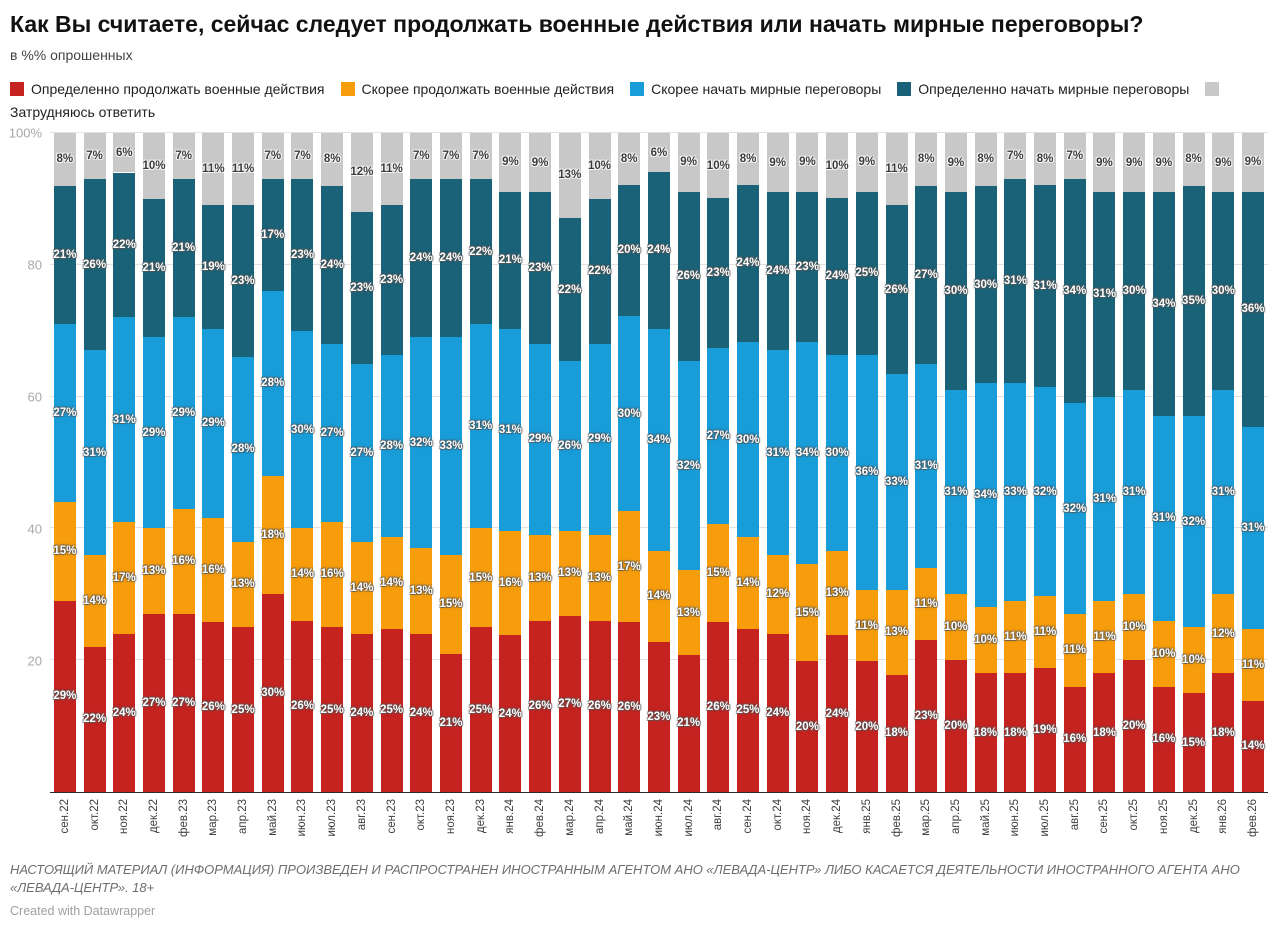 The height and width of the screenshot is (942, 1280). Describe the element at coordinates (718, 273) in the screenshot. I see `segment-value-label: 23%` at that location.